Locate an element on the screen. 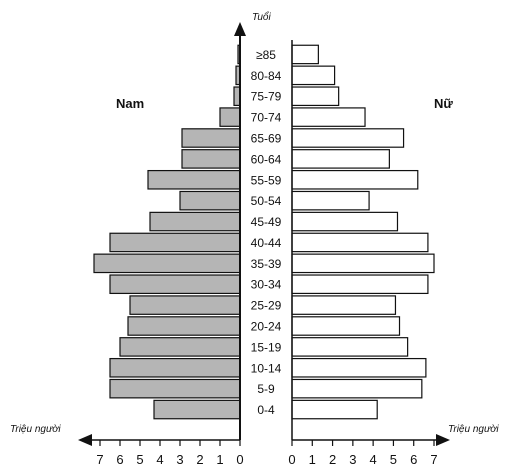 The image size is (520, 472). tick-label-right-4: 4 is located at coordinates (373, 459).